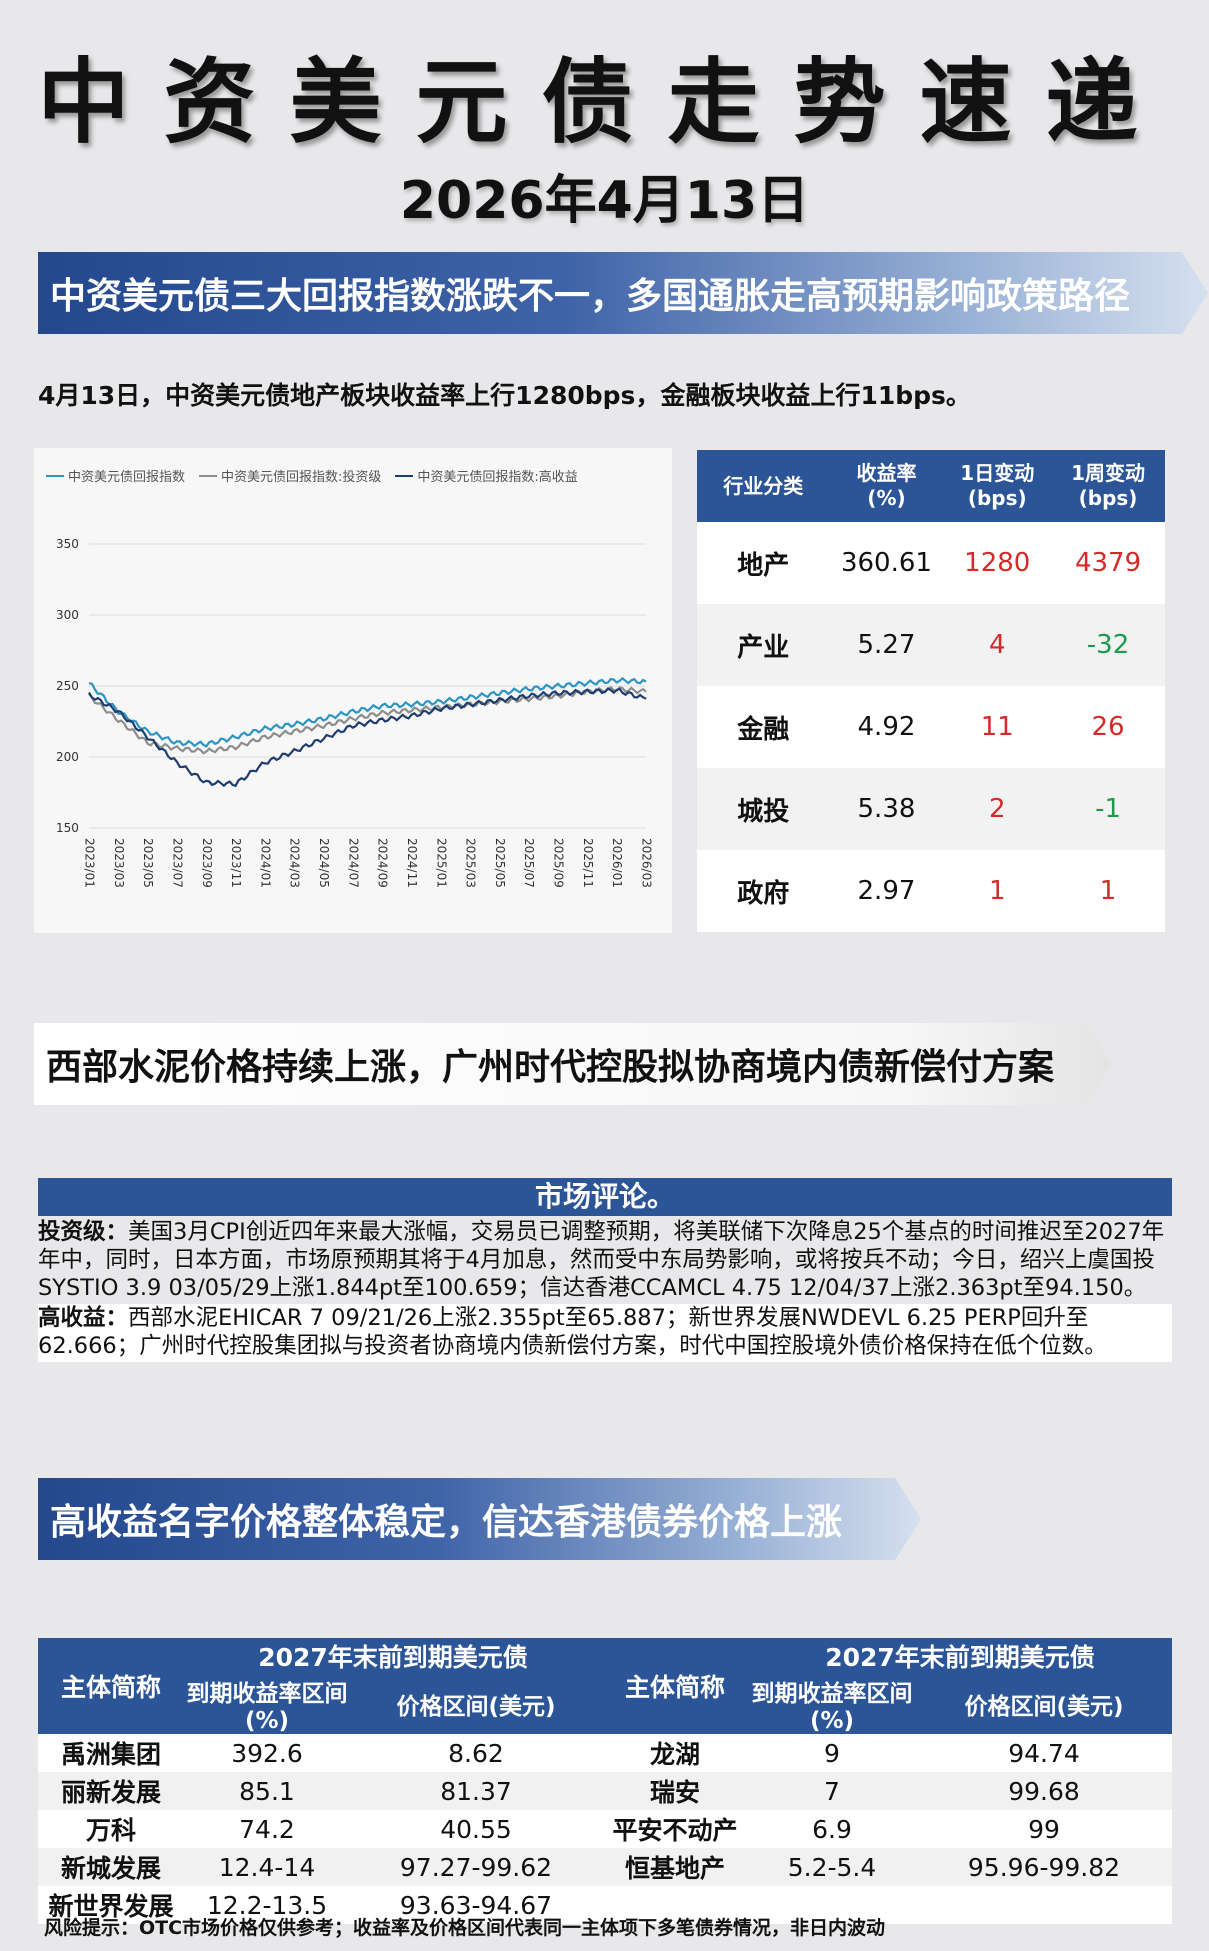  Describe the element at coordinates (1108, 563) in the screenshot. I see `sector-1w-change: 4379` at that location.